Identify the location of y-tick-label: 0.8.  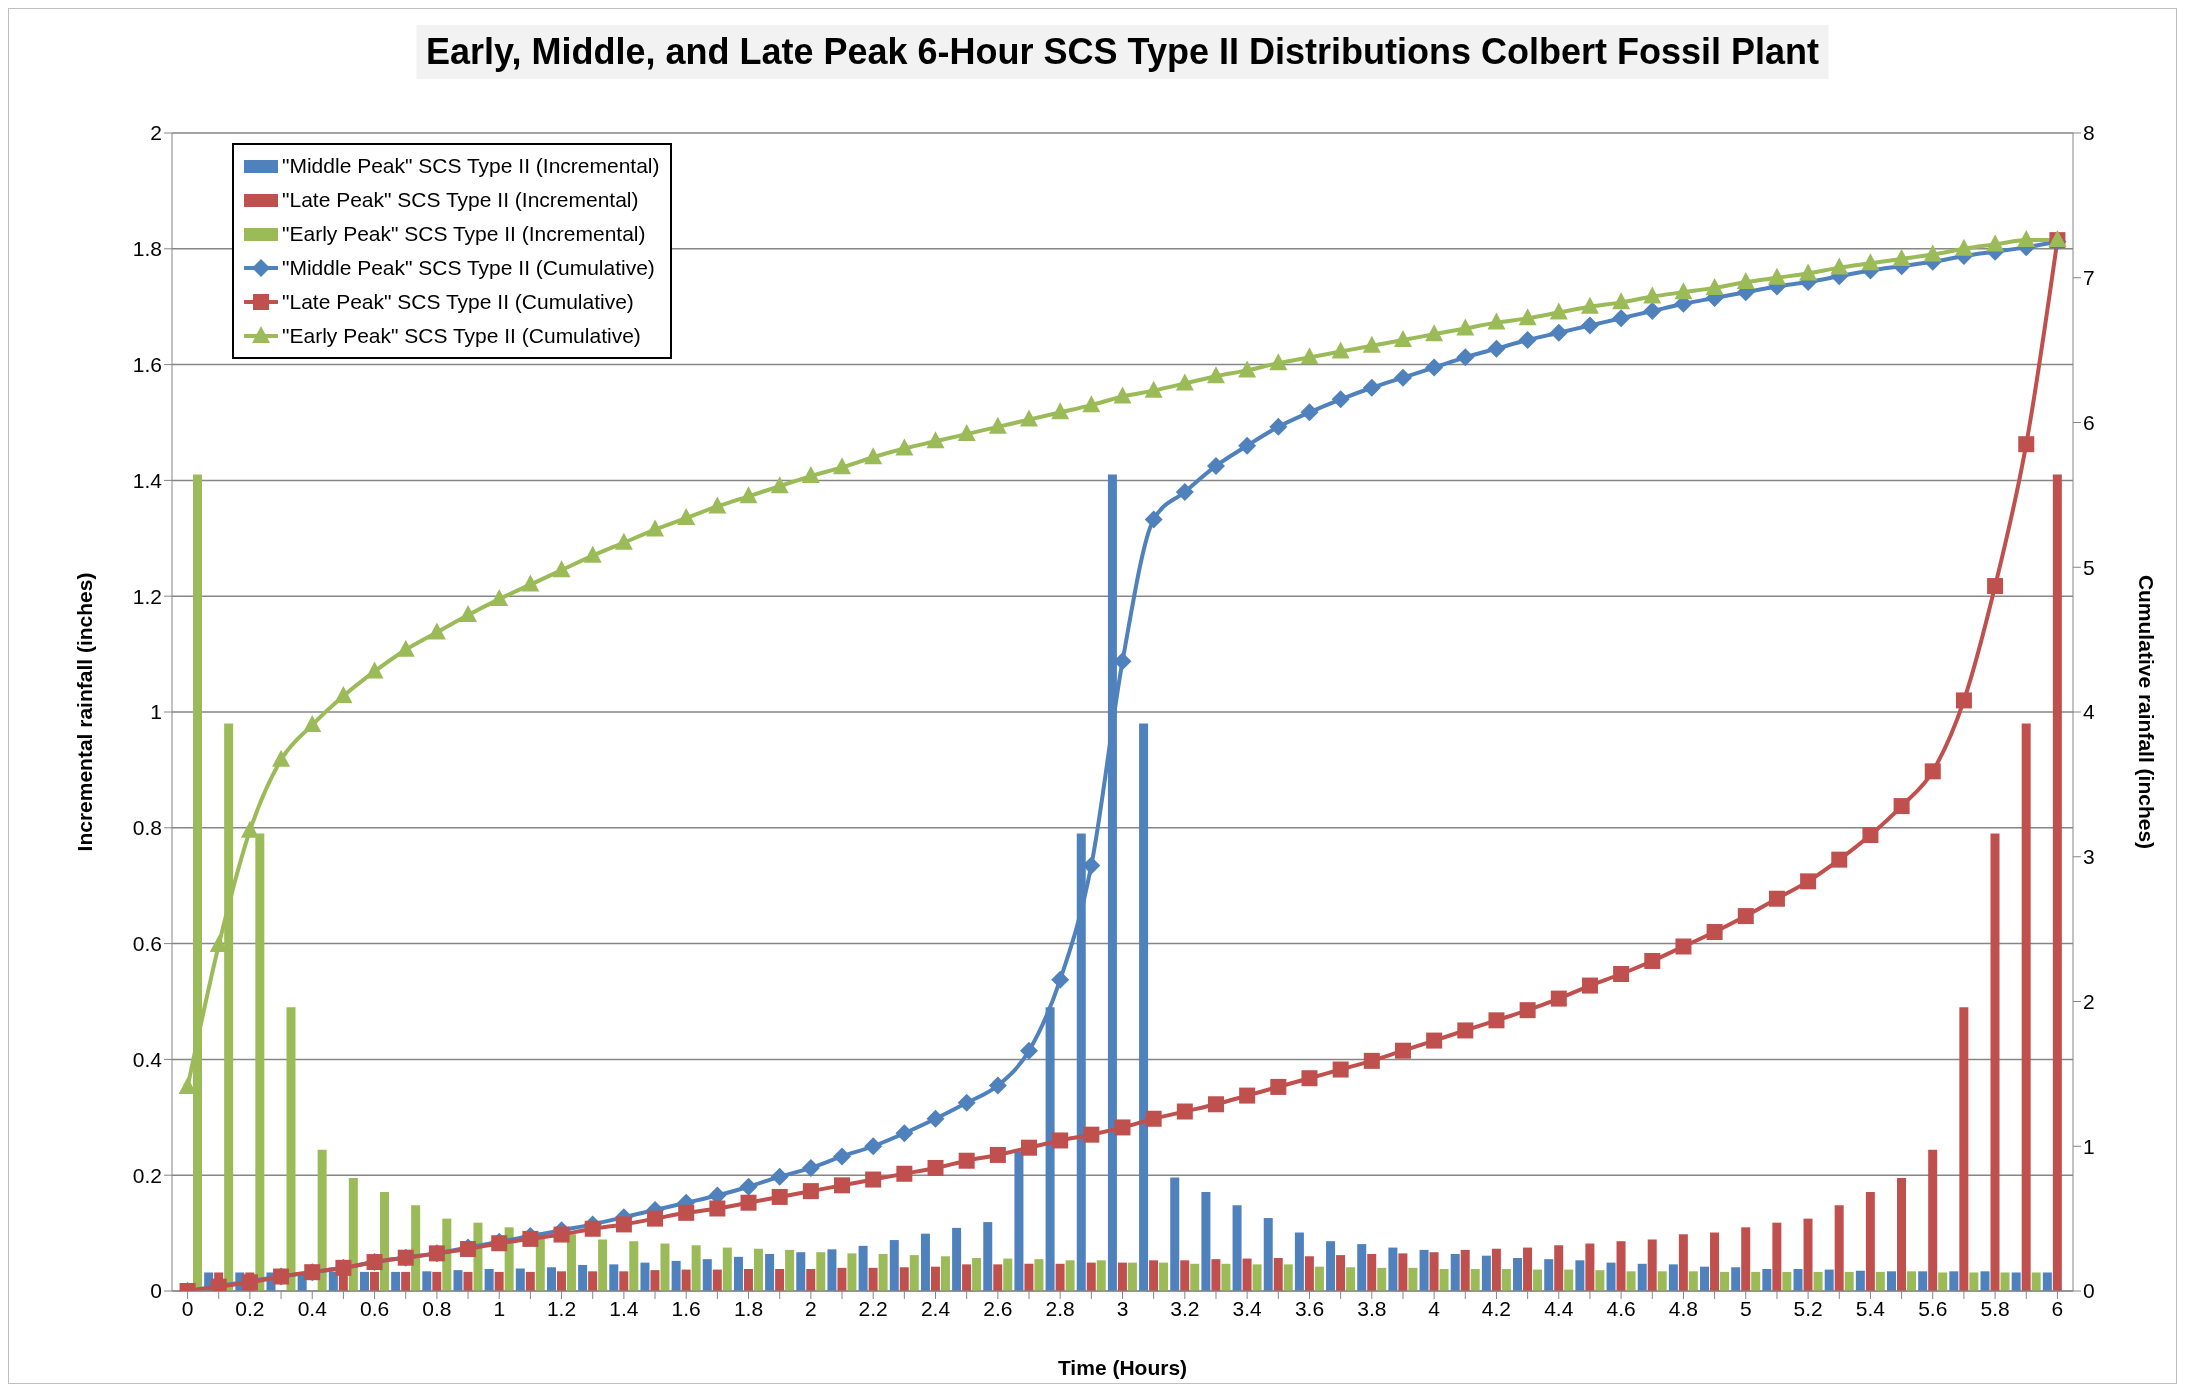
(147, 828).